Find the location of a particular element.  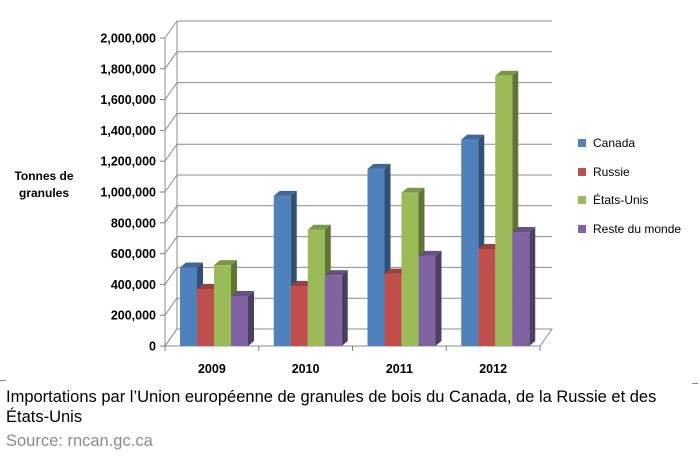

x-tick-labels: 2009 2010 2011 2012 is located at coordinates (352, 369).